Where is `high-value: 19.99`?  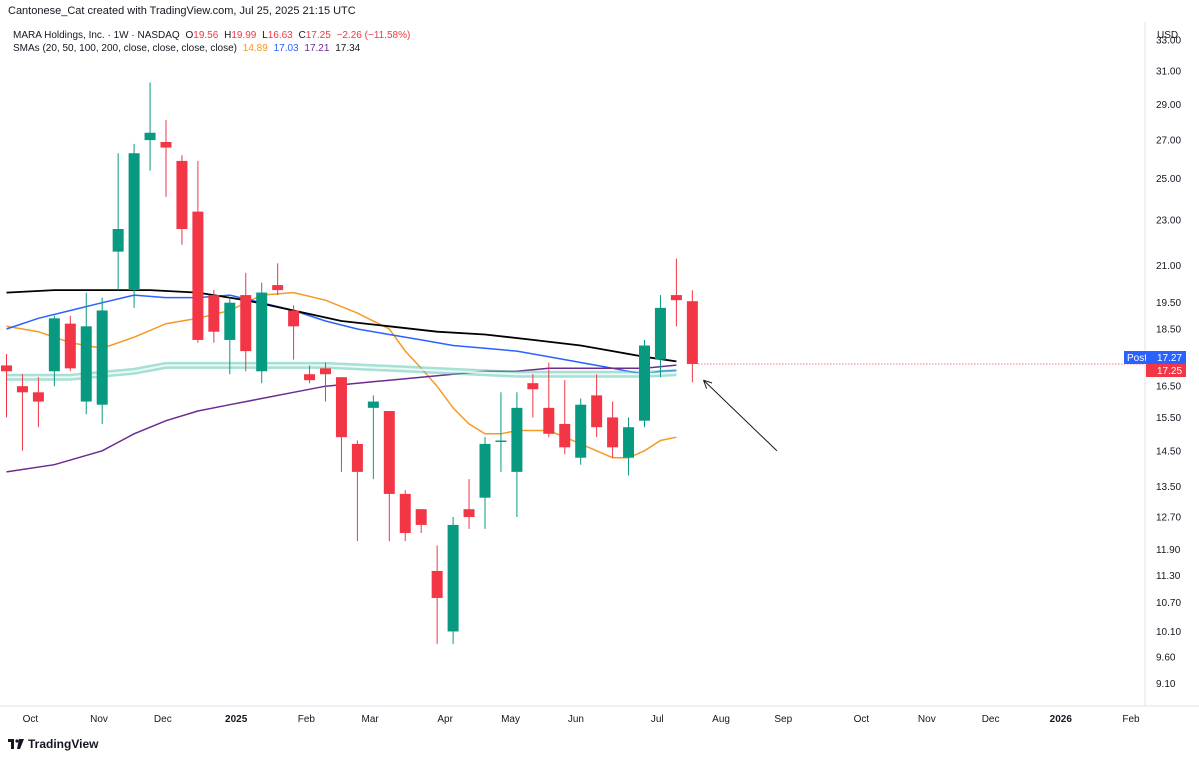
high-value: 19.99 is located at coordinates (244, 35).